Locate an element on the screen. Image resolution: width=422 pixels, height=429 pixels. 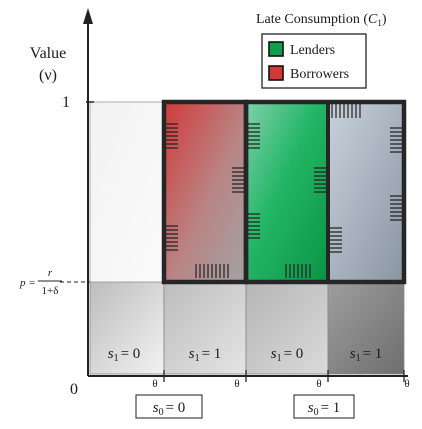
p-label: p = r 1+δ is located at coordinates (40, 282).